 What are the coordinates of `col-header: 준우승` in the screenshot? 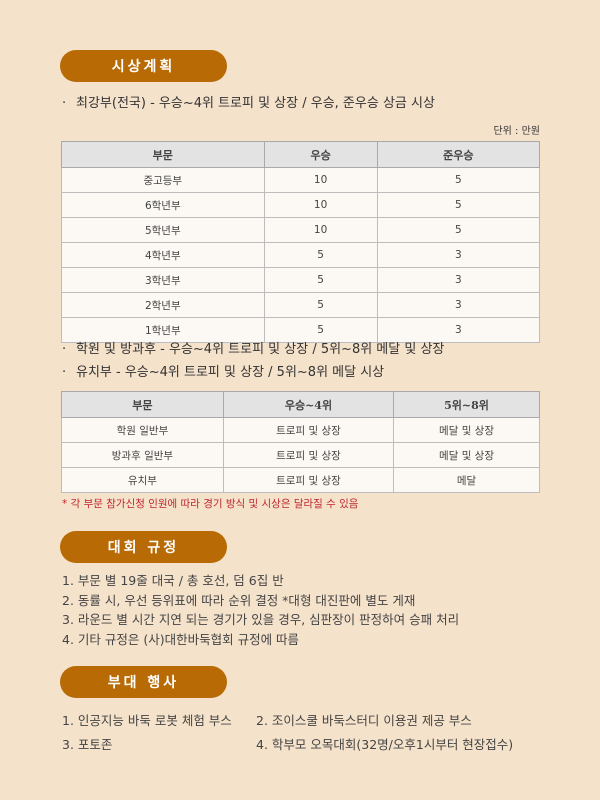 It's located at (458, 154).